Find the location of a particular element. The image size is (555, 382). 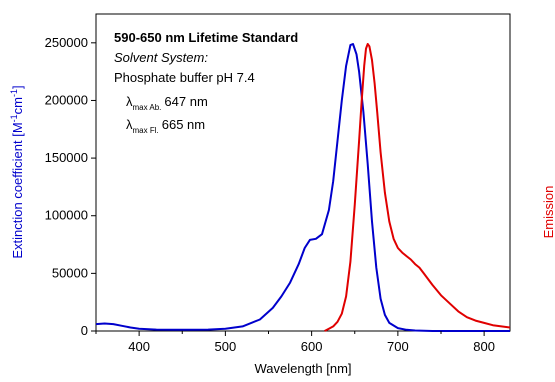

lambda-max-absorbance: λmax Ab. 647 nm is located at coordinates (167, 103).